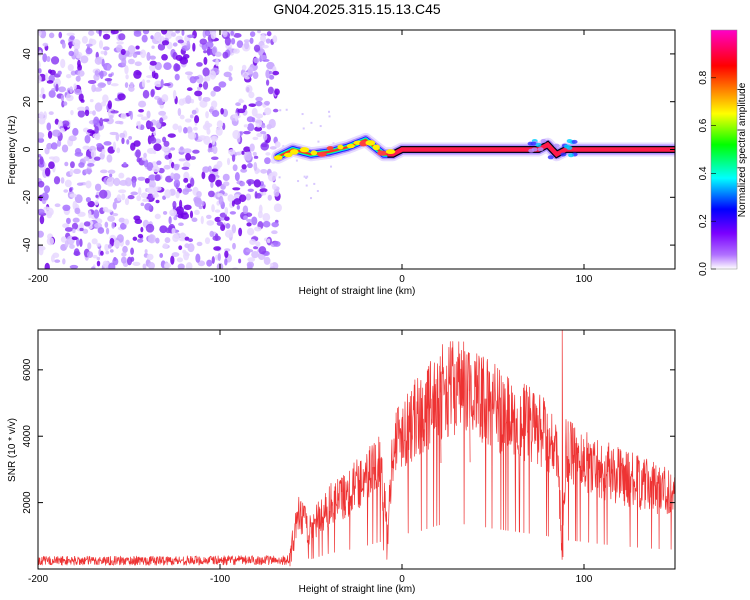  I want to click on spectrogram-x-tick-label: 100, so click(584, 279).